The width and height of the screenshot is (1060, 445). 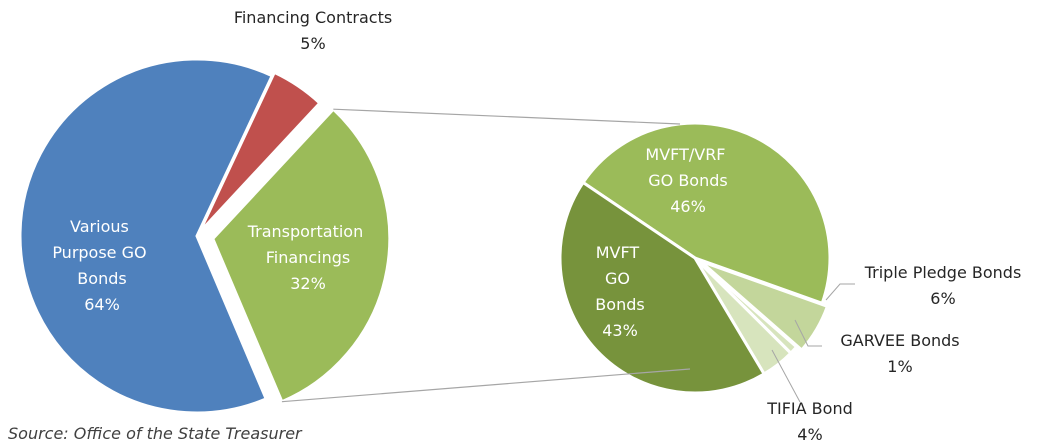 I want to click on value-label: 4%, so click(x=809, y=434).